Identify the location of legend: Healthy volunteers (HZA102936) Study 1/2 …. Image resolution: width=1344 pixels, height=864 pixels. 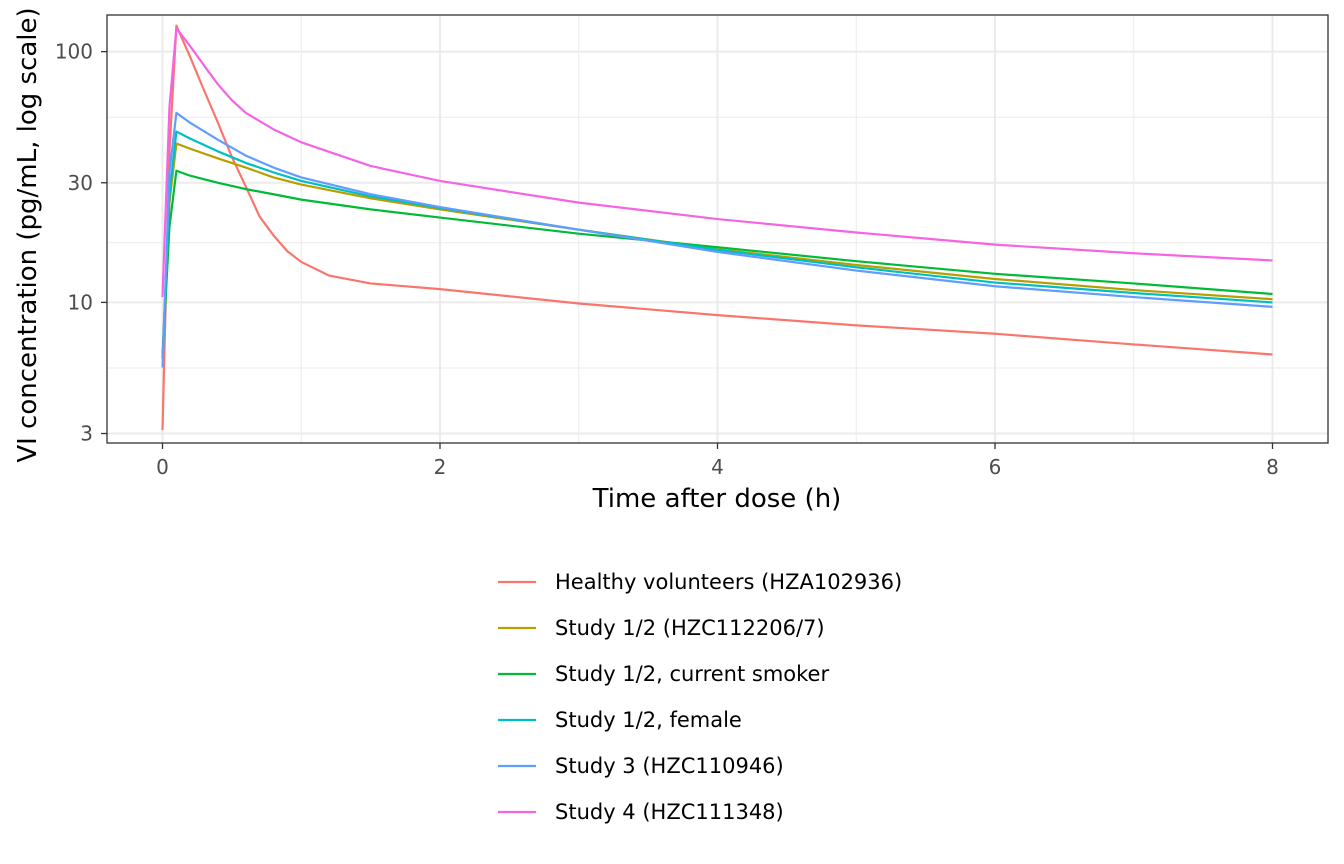
(700, 697).